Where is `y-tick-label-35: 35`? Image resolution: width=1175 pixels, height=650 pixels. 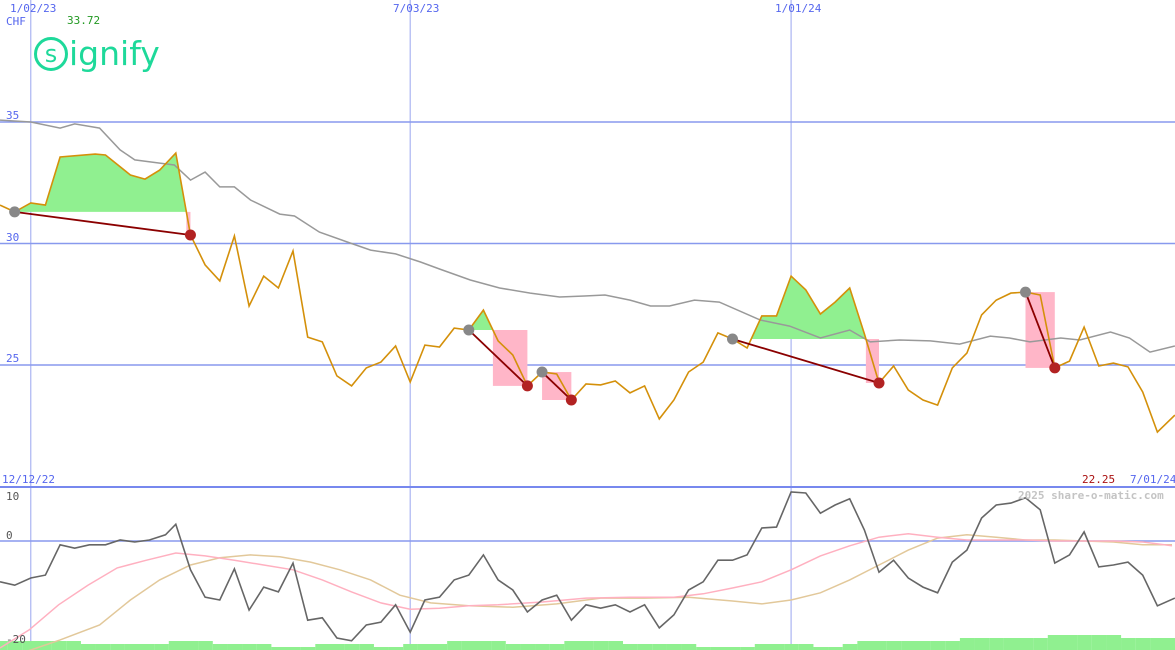 y-tick-label-35: 35 is located at coordinates (13, 115).